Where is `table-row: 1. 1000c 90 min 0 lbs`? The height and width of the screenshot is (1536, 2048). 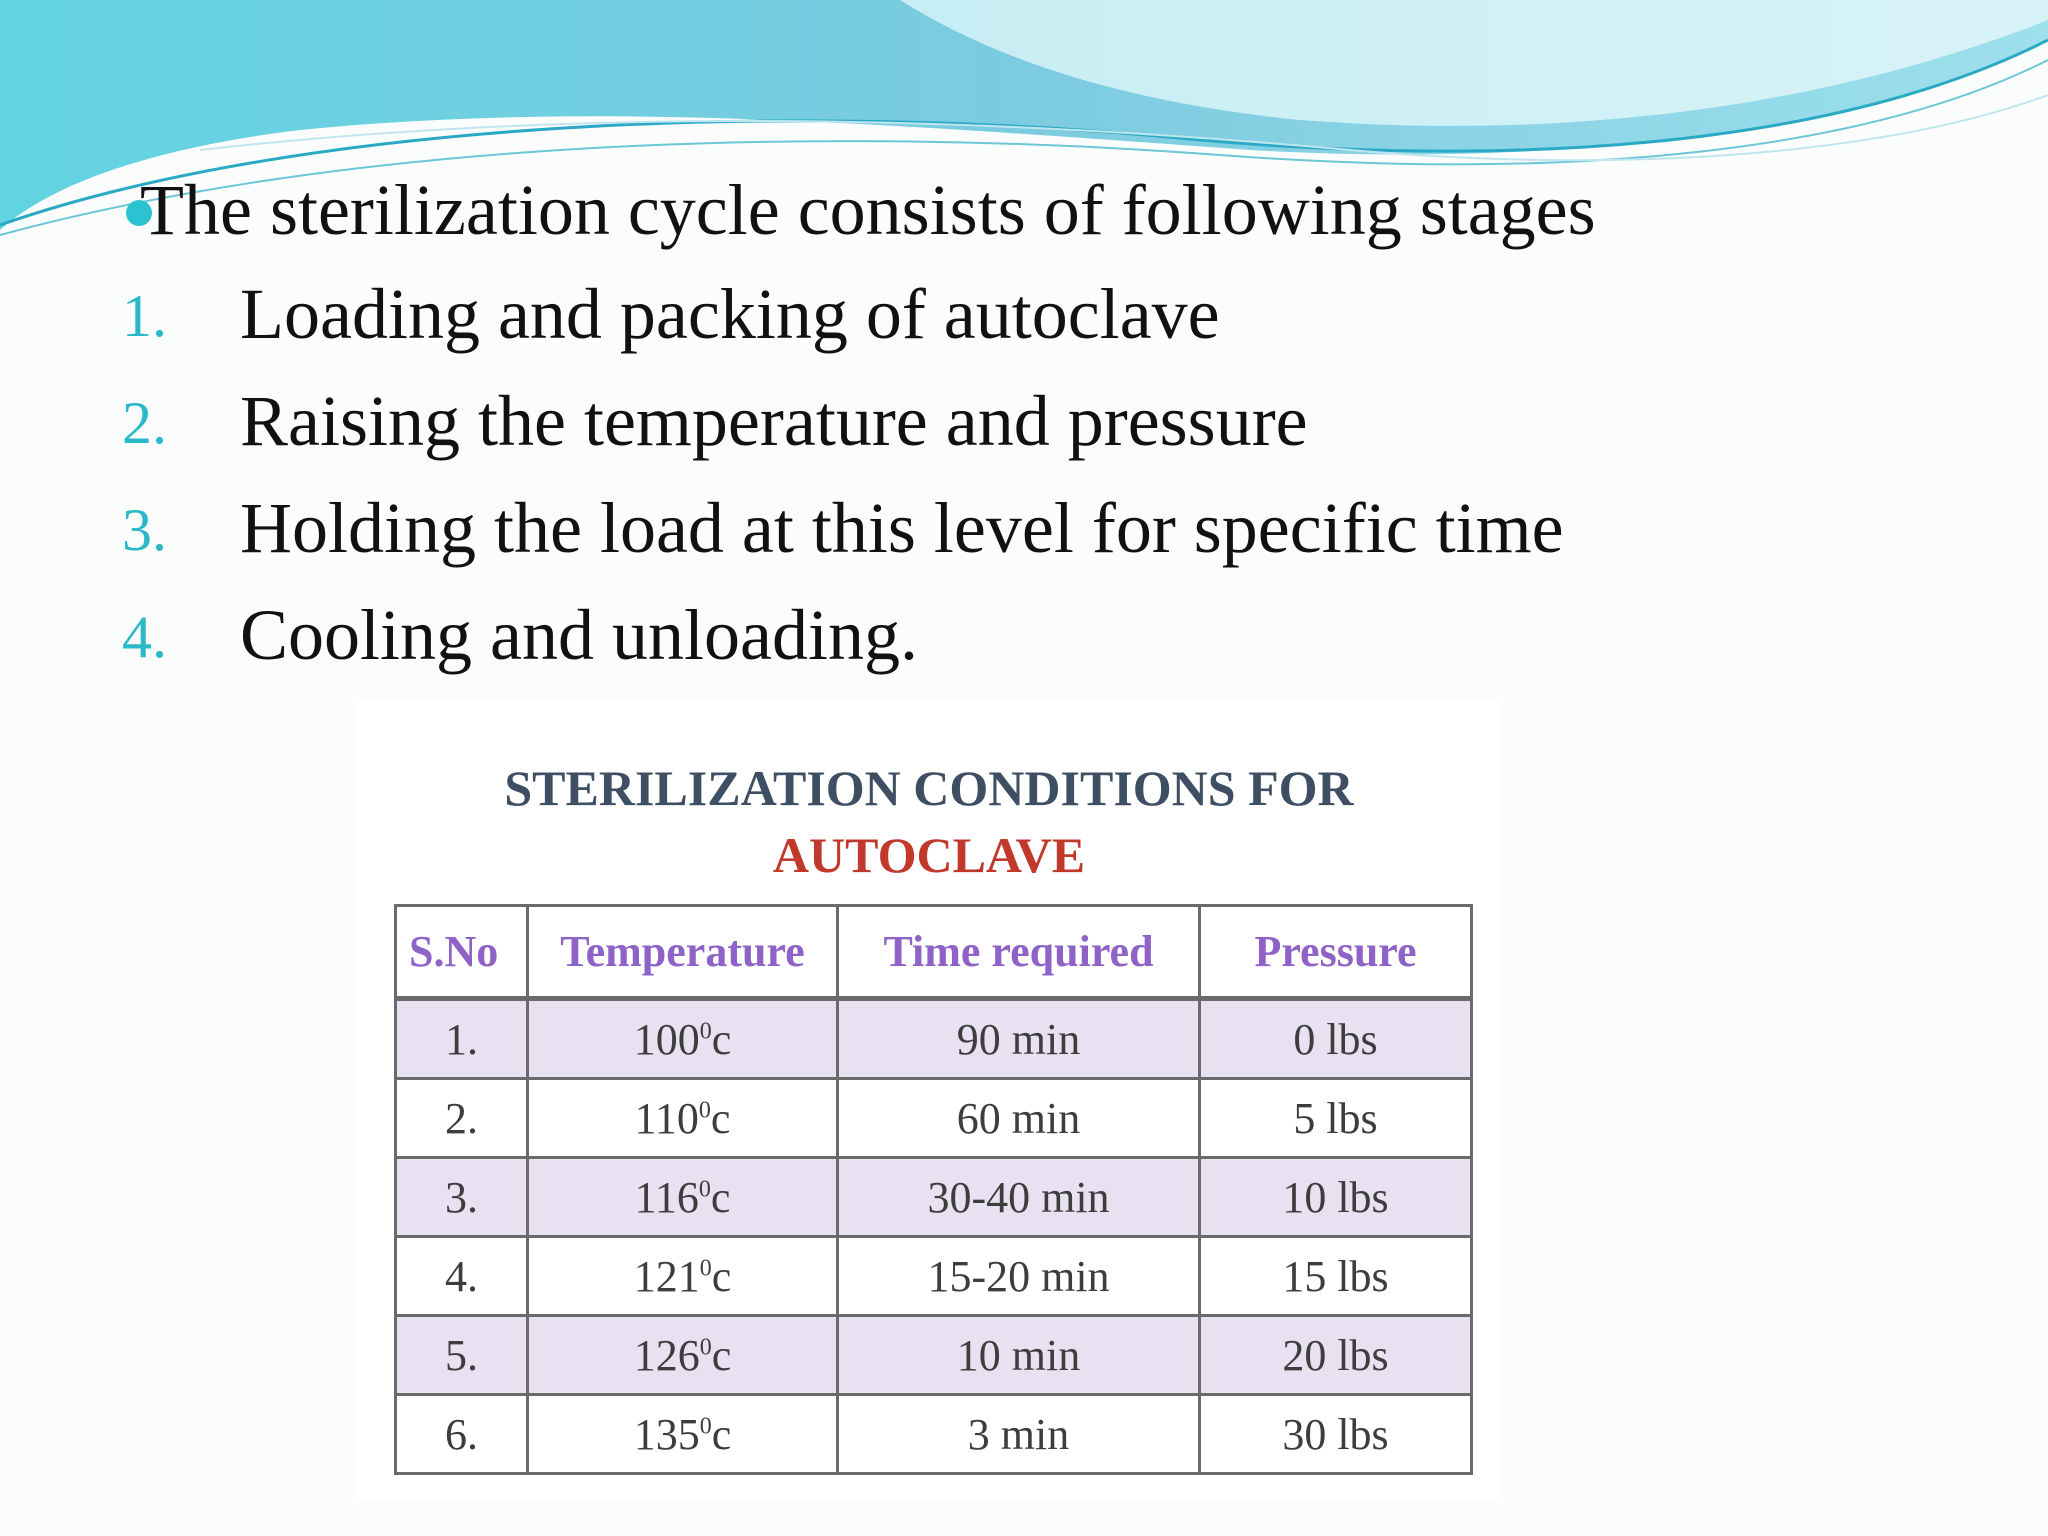 table-row: 1. 1000c 90 min 0 lbs is located at coordinates (933, 1038).